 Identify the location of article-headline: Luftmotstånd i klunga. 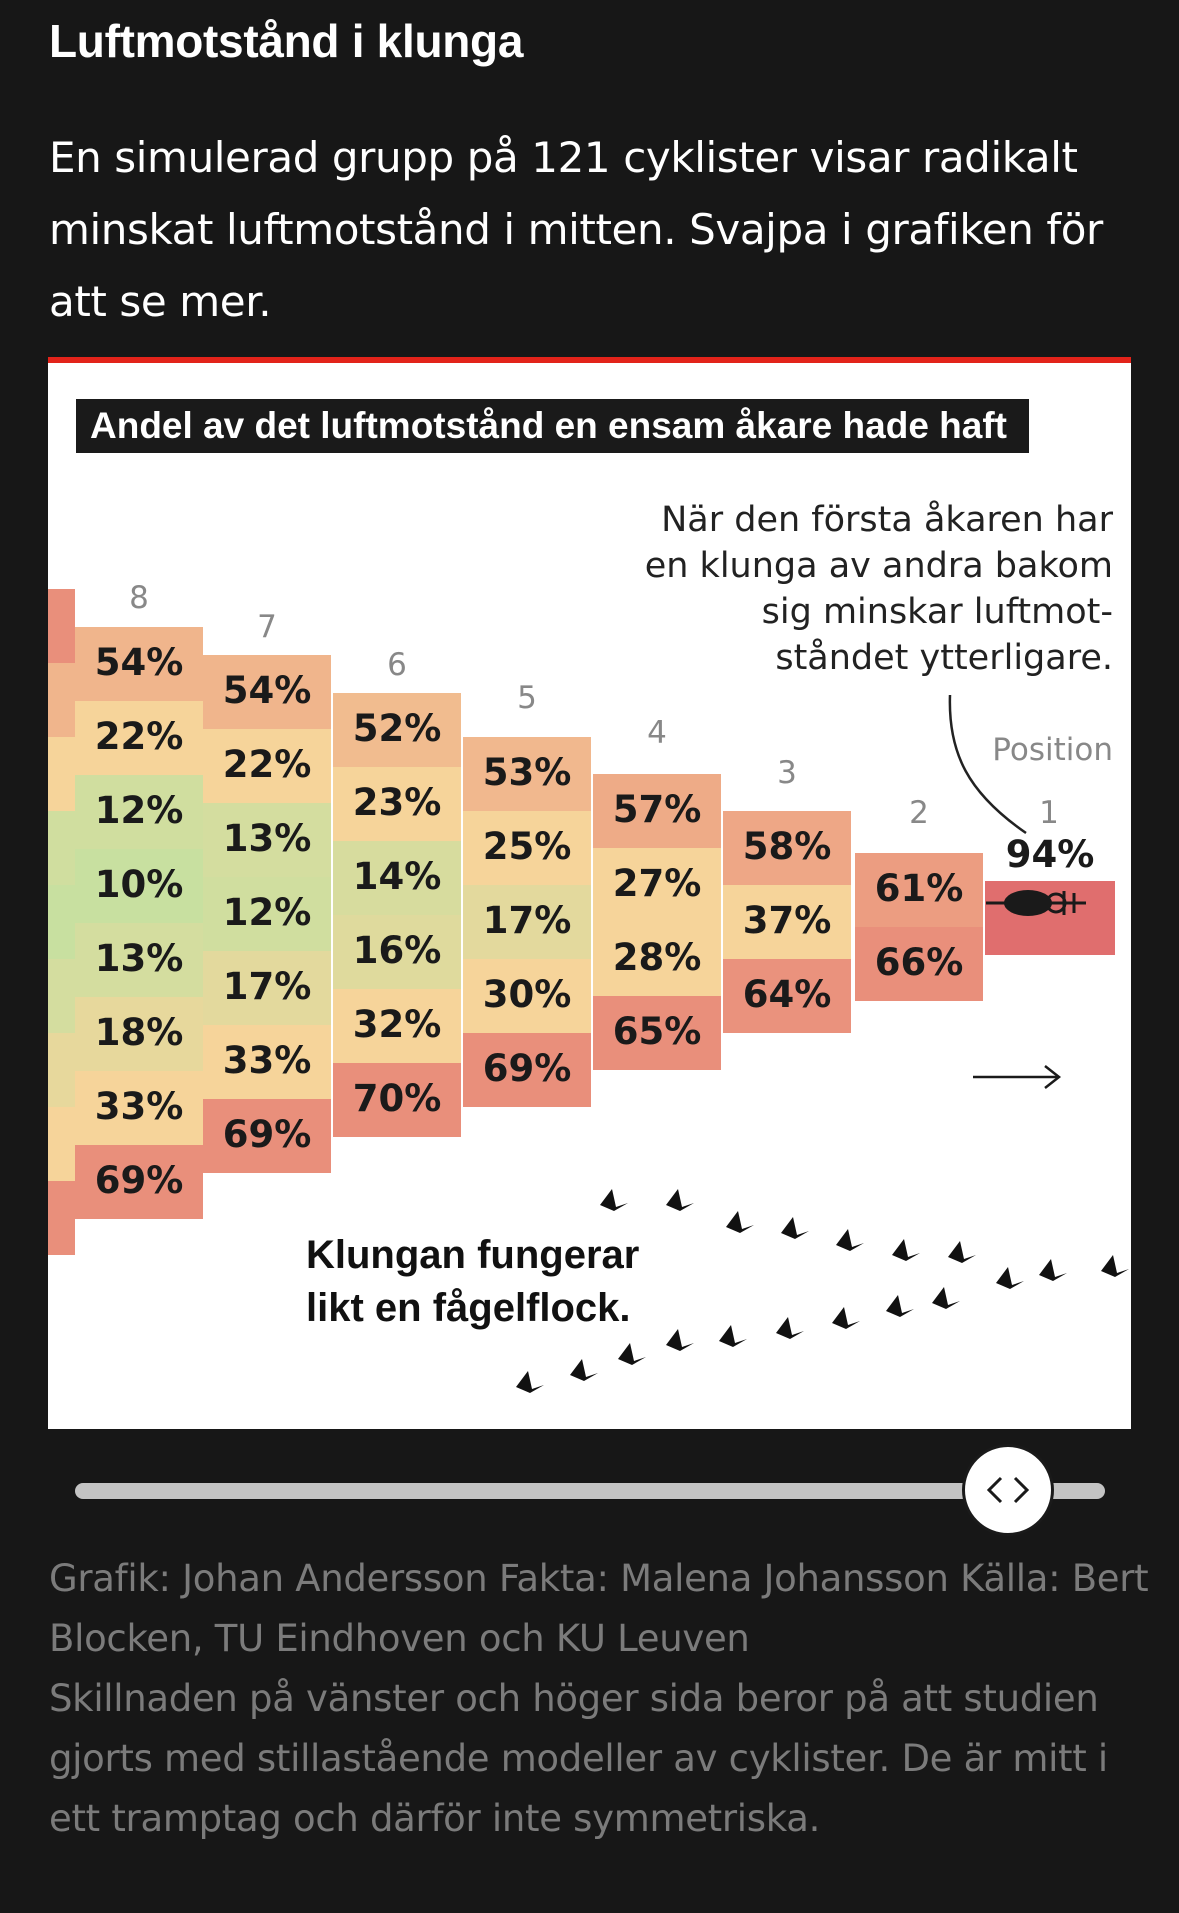
(286, 41).